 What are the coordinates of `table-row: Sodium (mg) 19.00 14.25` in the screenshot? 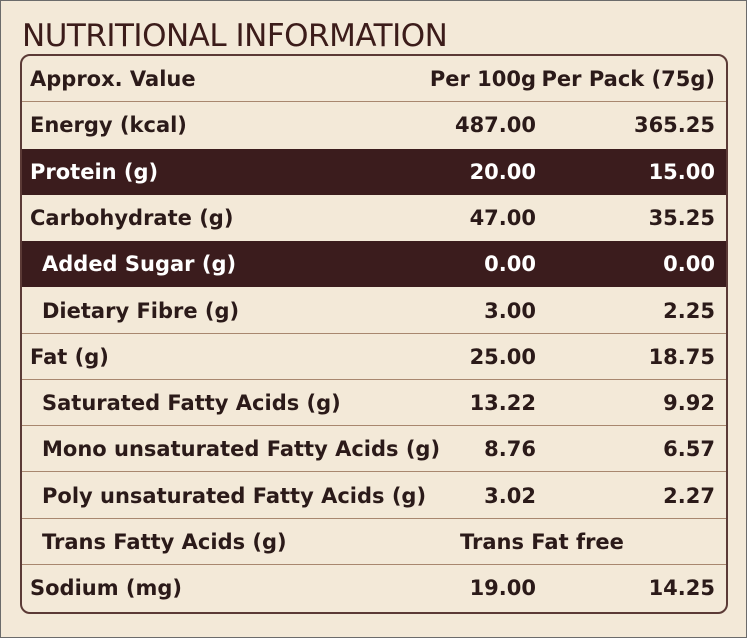 It's located at (374, 588).